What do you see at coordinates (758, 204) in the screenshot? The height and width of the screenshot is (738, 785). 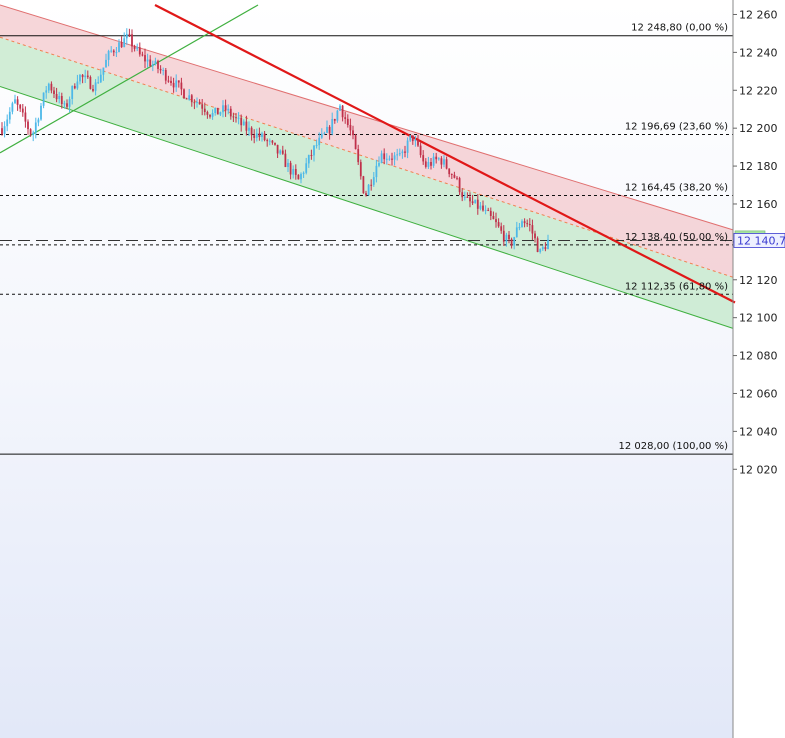 I see `y-tick-label: 12 160` at bounding box center [758, 204].